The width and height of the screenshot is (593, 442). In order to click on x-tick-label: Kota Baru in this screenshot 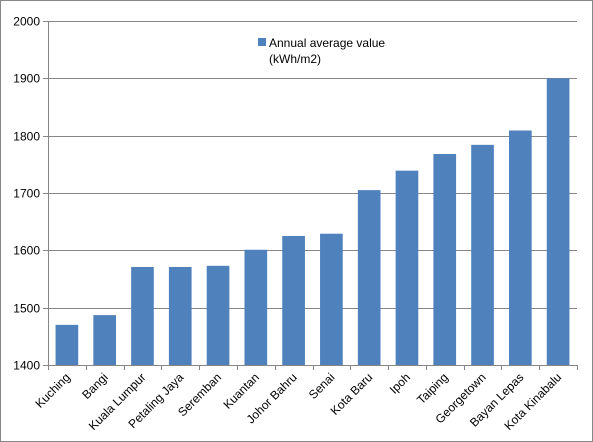, I will do `click(352, 394)`.